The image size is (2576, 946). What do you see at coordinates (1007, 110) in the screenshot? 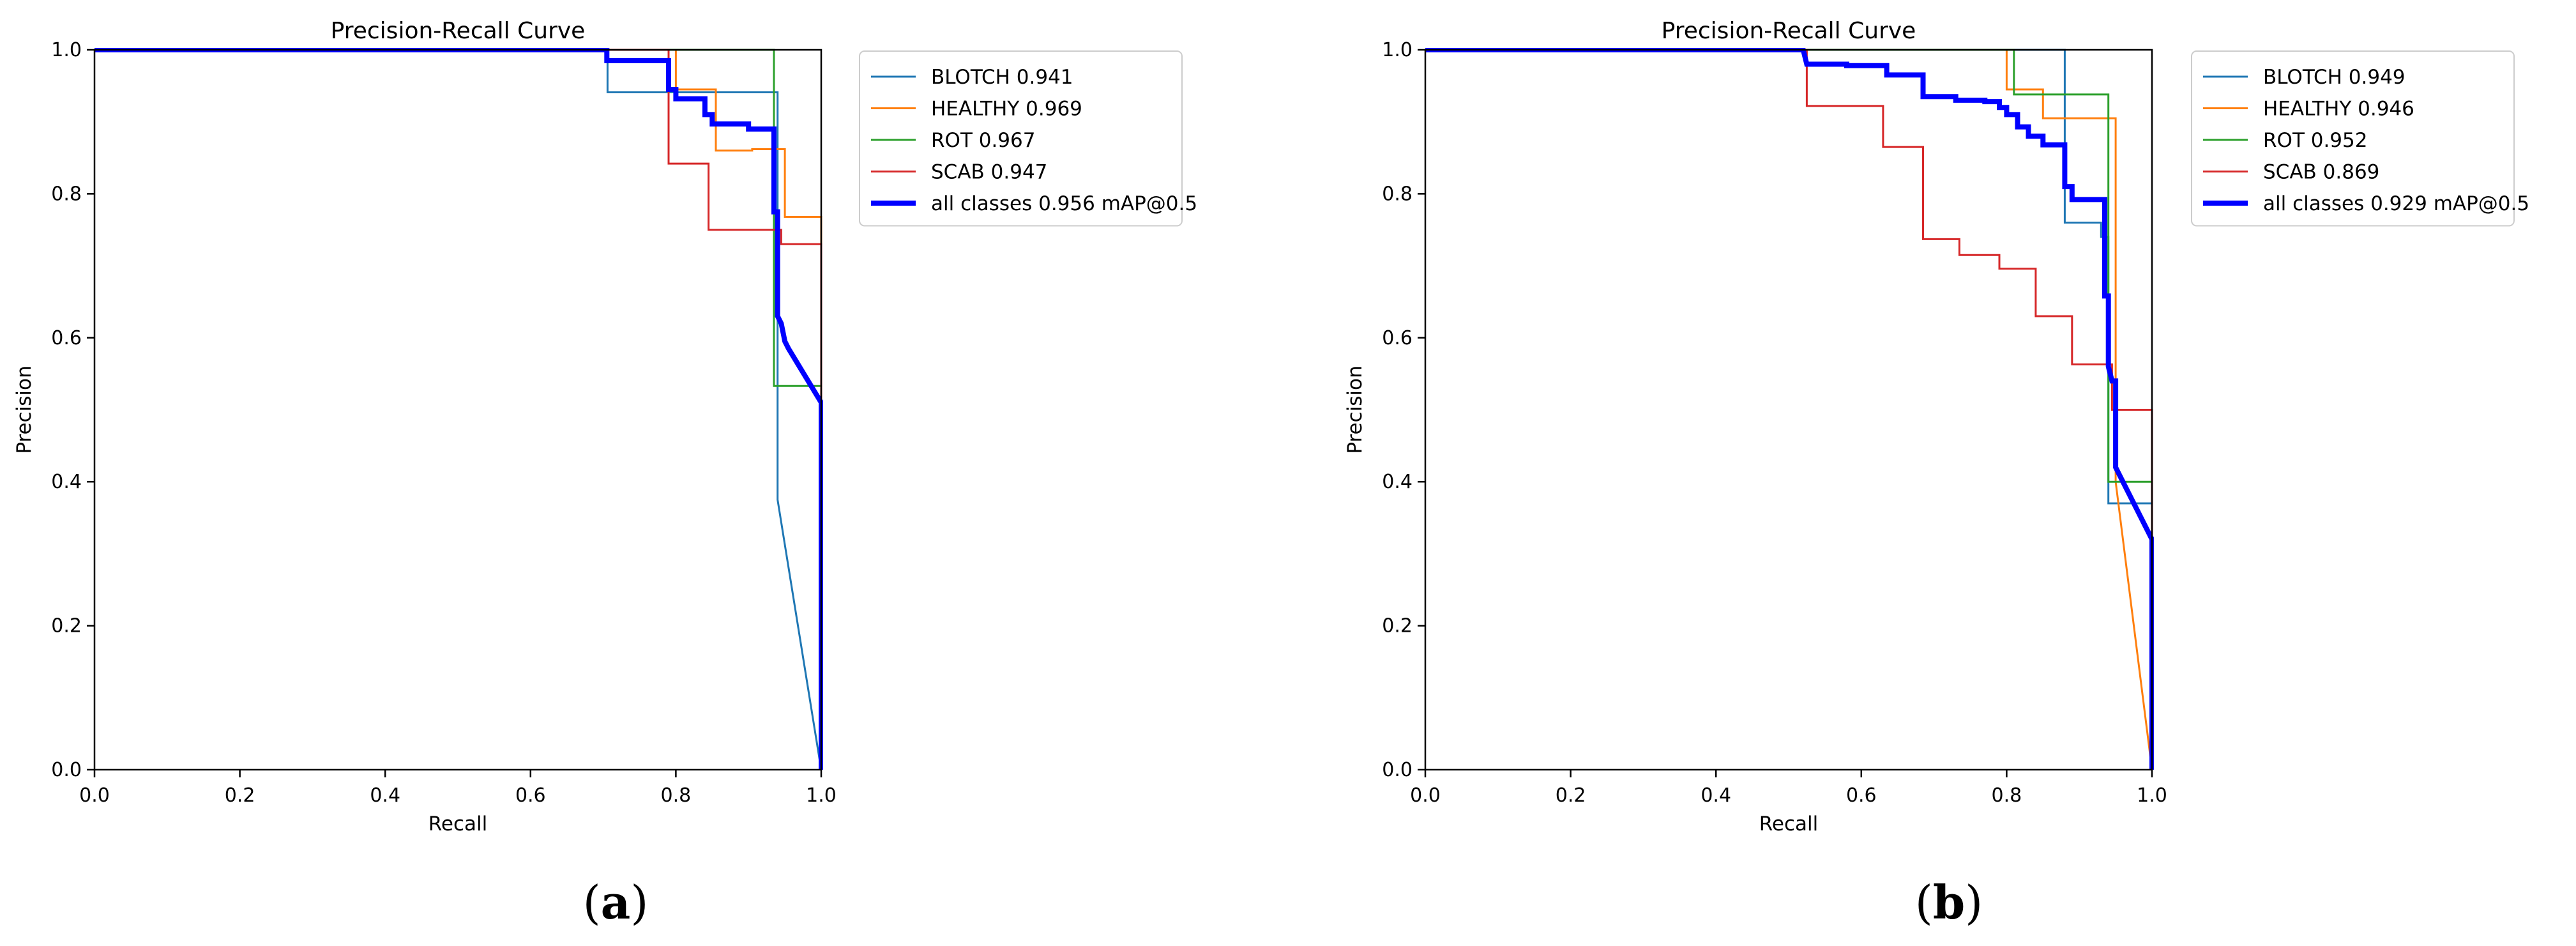
I see `legend-entry: HEALTHY 0.969` at bounding box center [1007, 110].